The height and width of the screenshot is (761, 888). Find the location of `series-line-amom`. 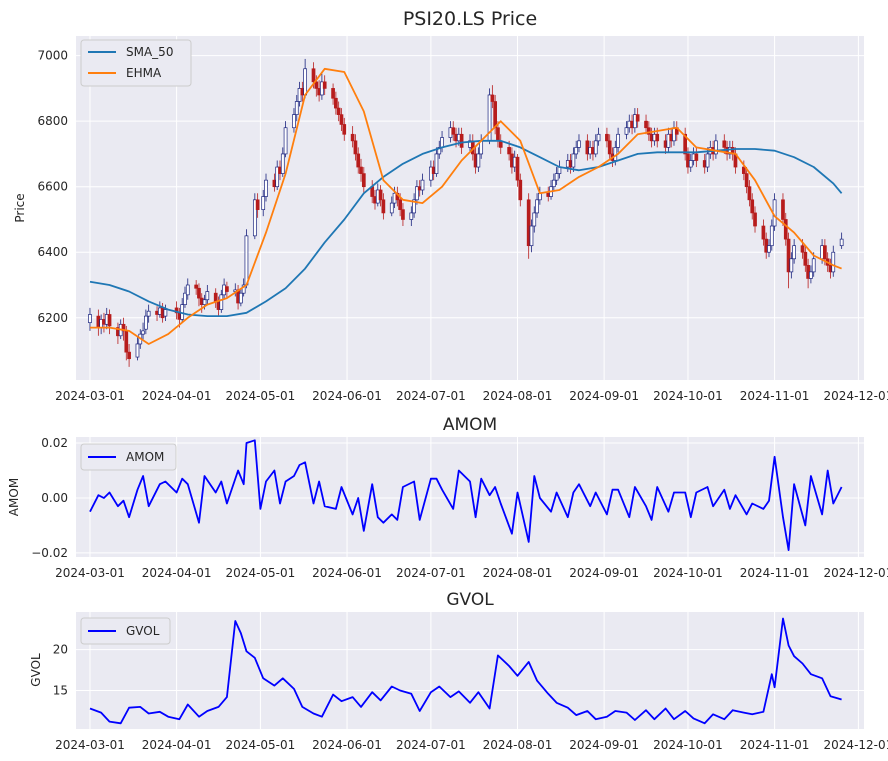

series-line-amom is located at coordinates (466, 495).